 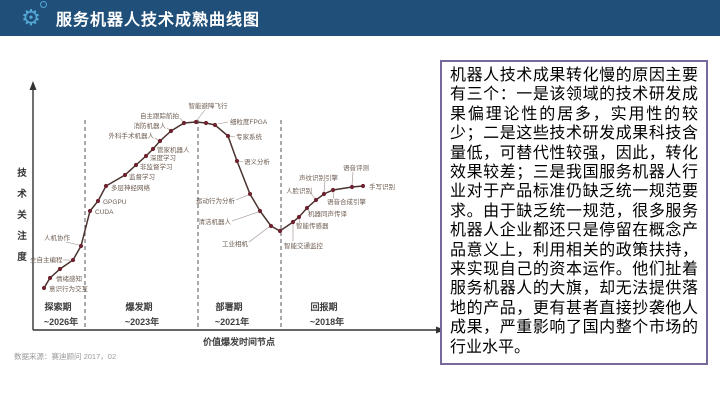 I want to click on phase-time: ~2018年, so click(x=327, y=321).